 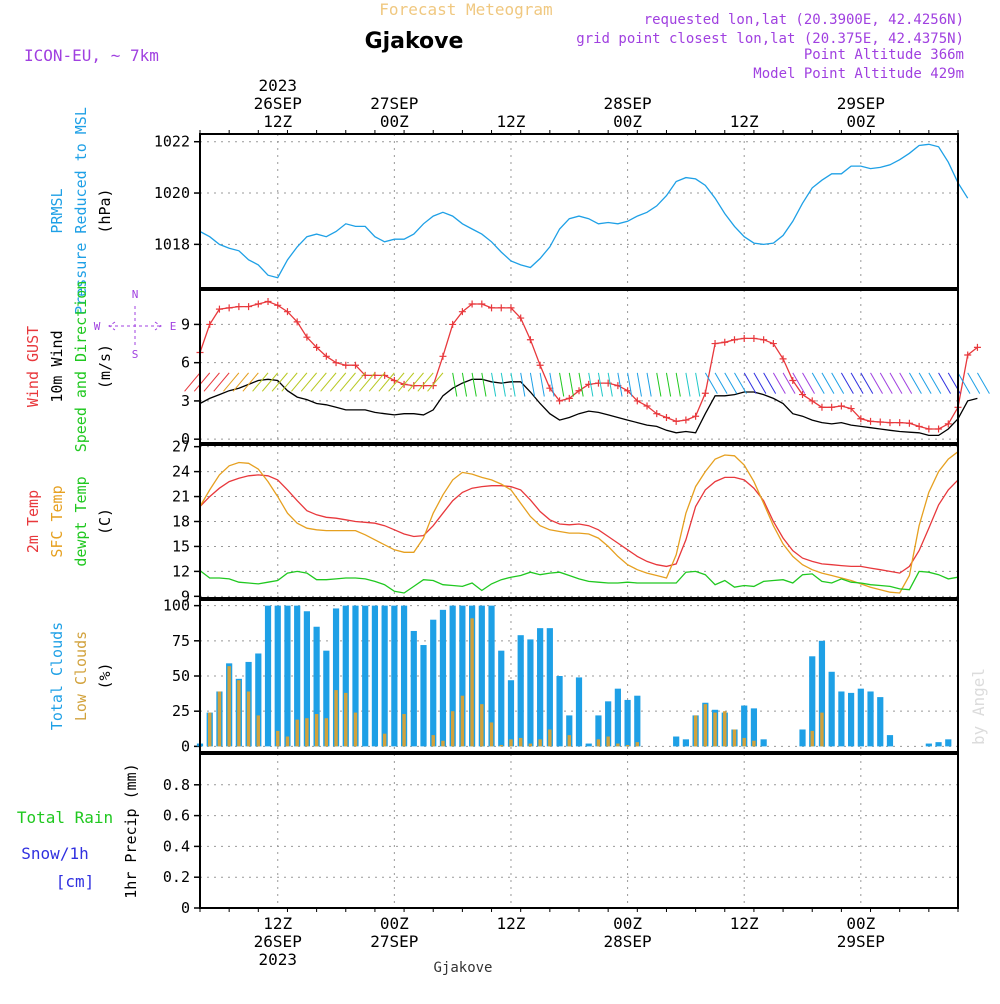 I want to click on y-axis-label: (m/s), so click(x=105, y=366).